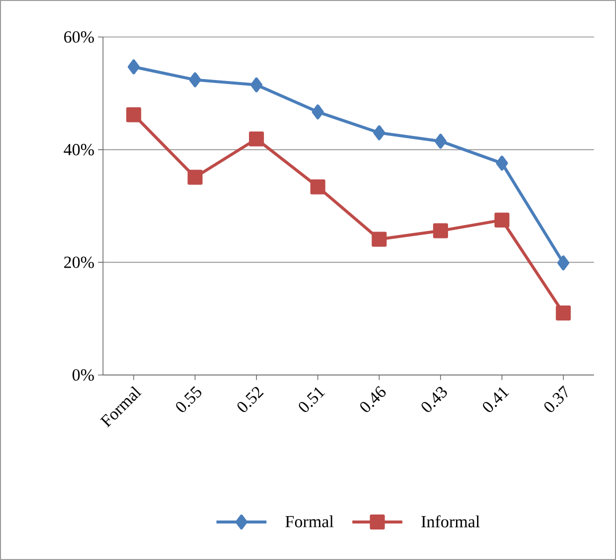 Image resolution: width=616 pixels, height=560 pixels. What do you see at coordinates (373, 399) in the screenshot?
I see `x-tick-label: 0.46` at bounding box center [373, 399].